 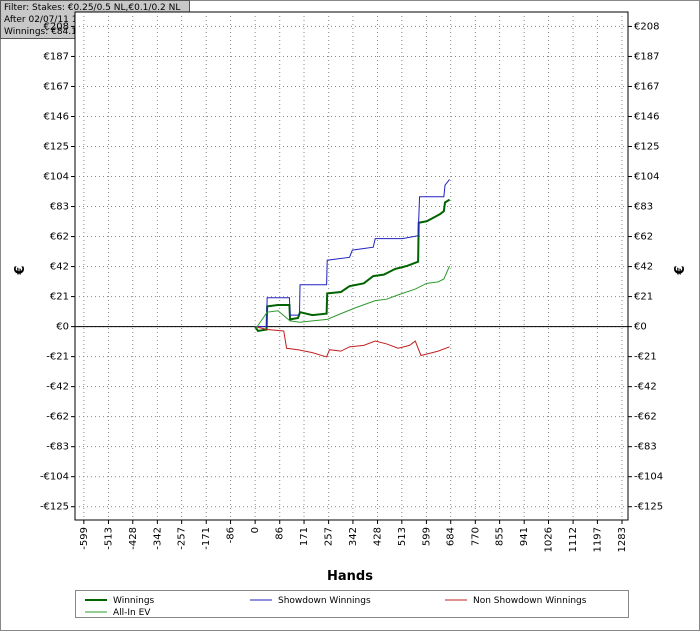 I want to click on x-tick-label: 171, so click(x=304, y=536).